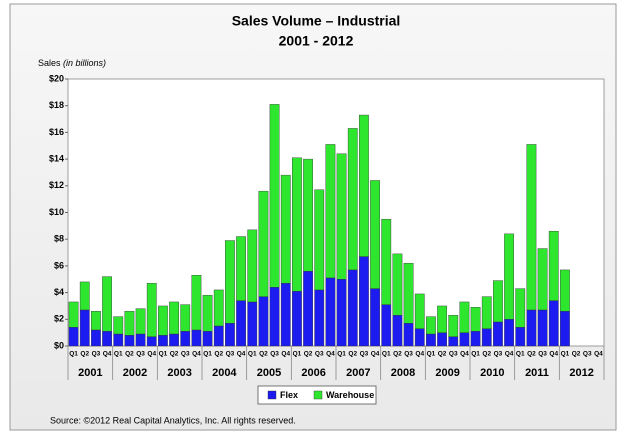  I want to click on y-tick-label: $8, so click(59, 239).